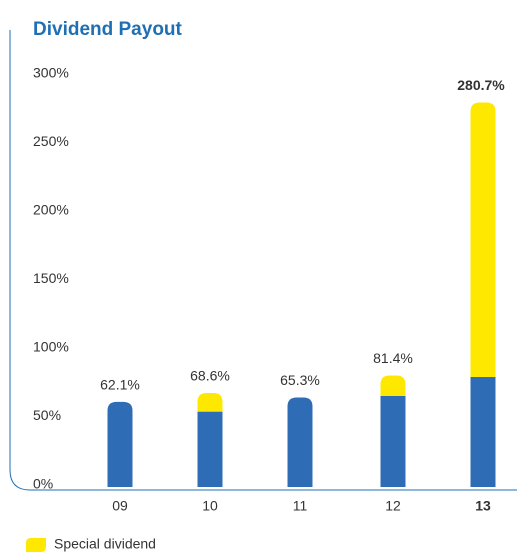 The image size is (517, 555). I want to click on total-label: 68.6%, so click(210, 376).